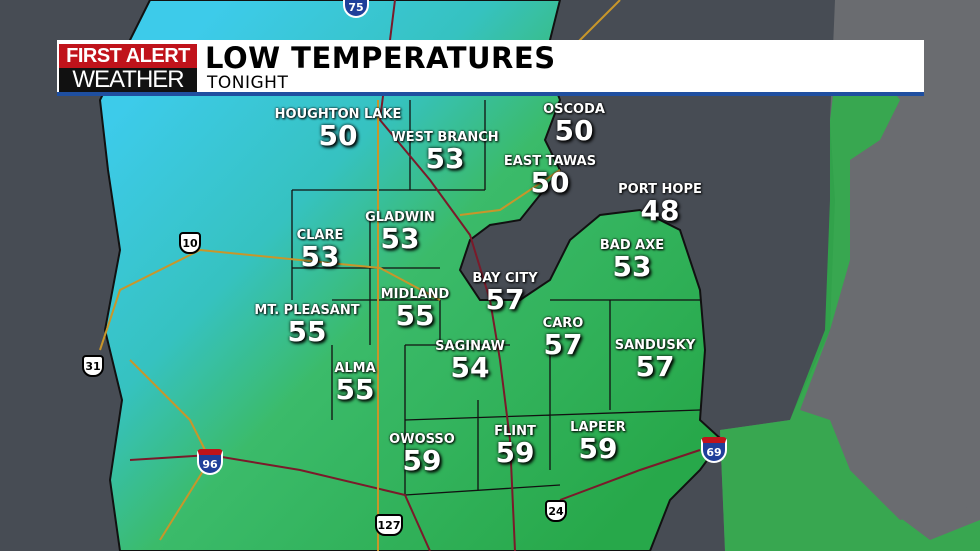 This screenshot has width=980, height=551. I want to click on city-label: EAST TAWAS 50, so click(550, 175).